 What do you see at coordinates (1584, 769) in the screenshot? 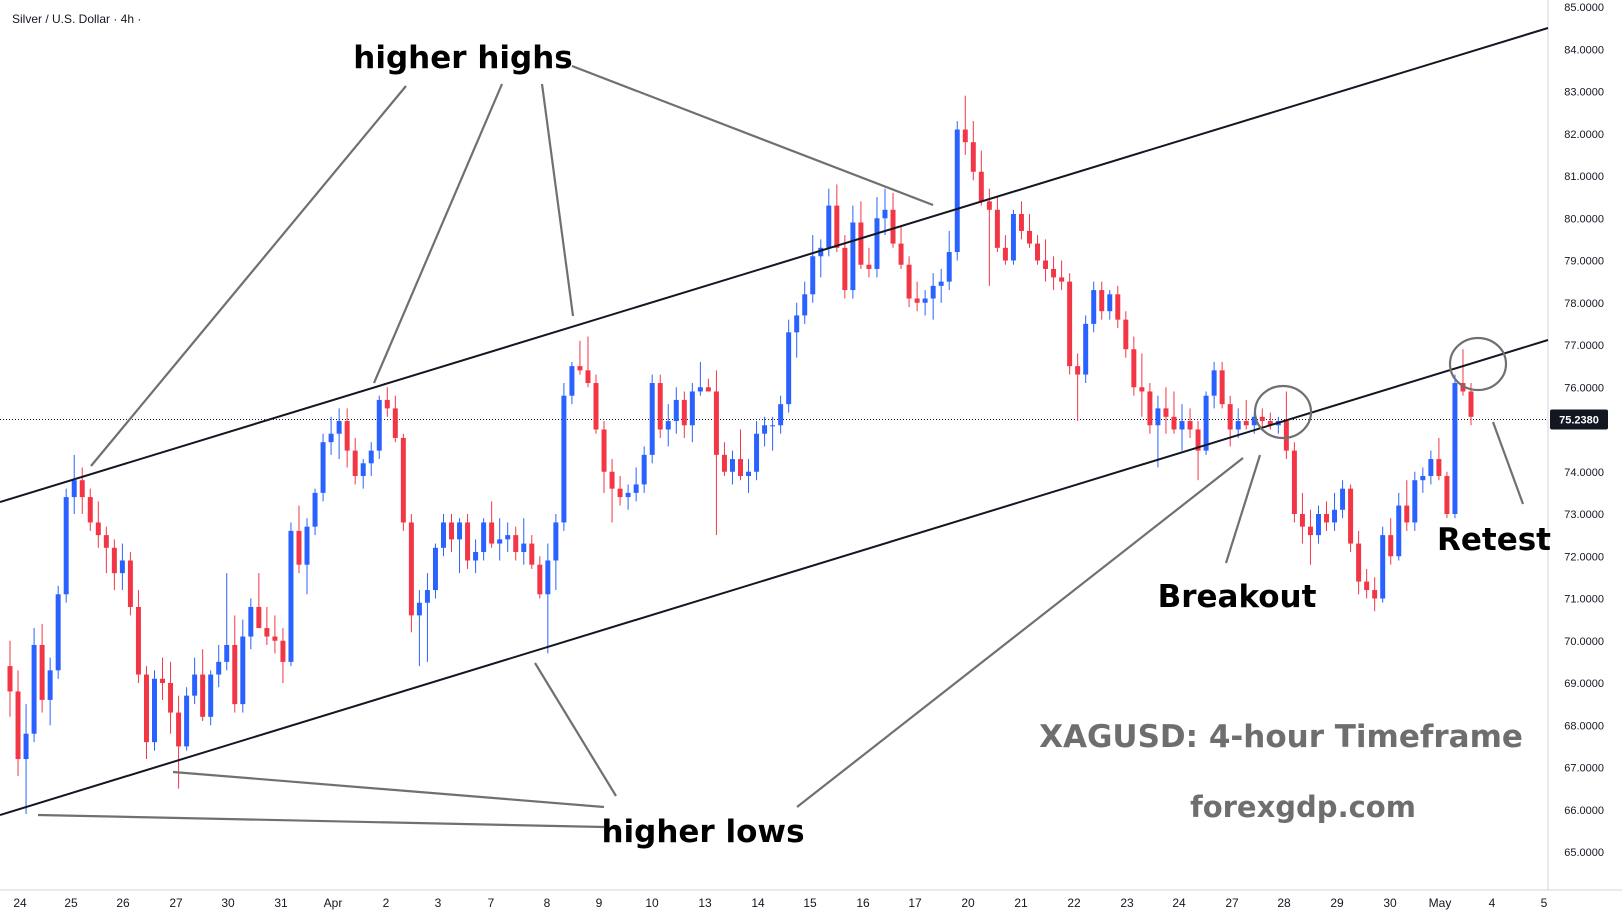
I see `price-tick-label: 67.0000` at bounding box center [1584, 769].